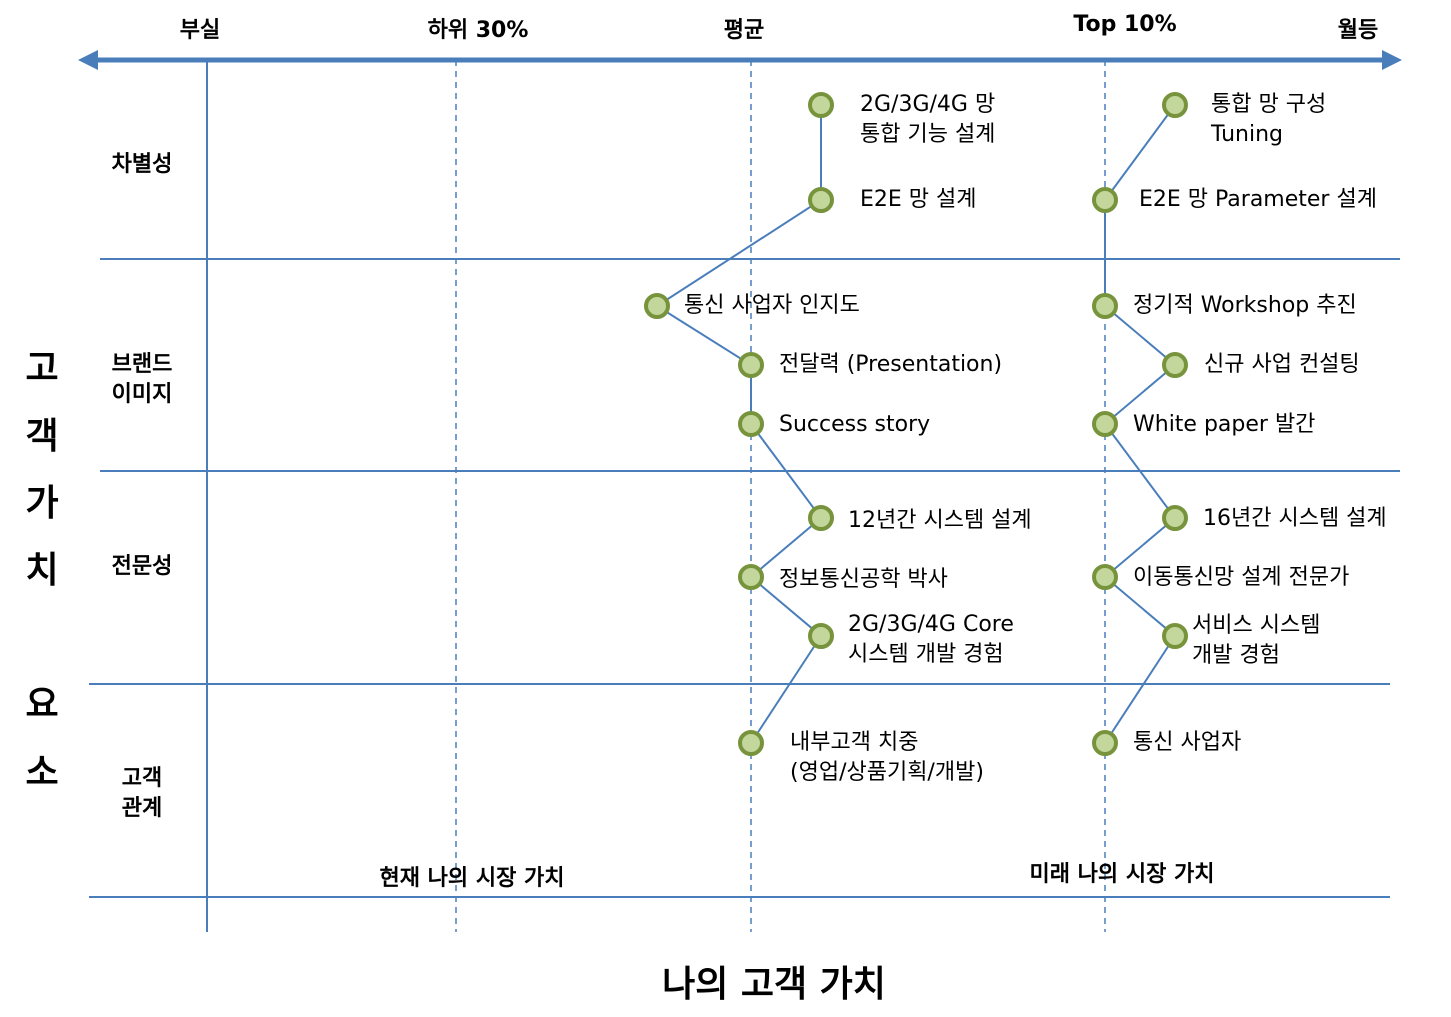 Image resolution: width=1451 pixels, height=1017 pixels. Describe the element at coordinates (42, 368) in the screenshot. I see `y-axis-title-char: 고` at that location.